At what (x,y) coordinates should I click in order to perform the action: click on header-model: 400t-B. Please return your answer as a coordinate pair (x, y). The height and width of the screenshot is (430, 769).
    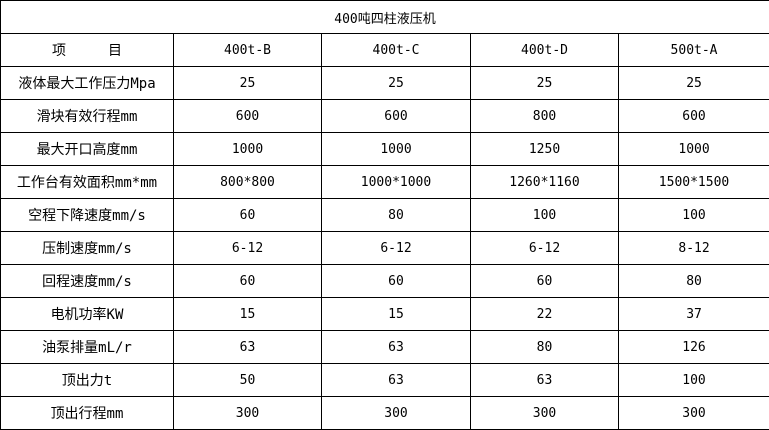
    Looking at the image, I should click on (247, 50).